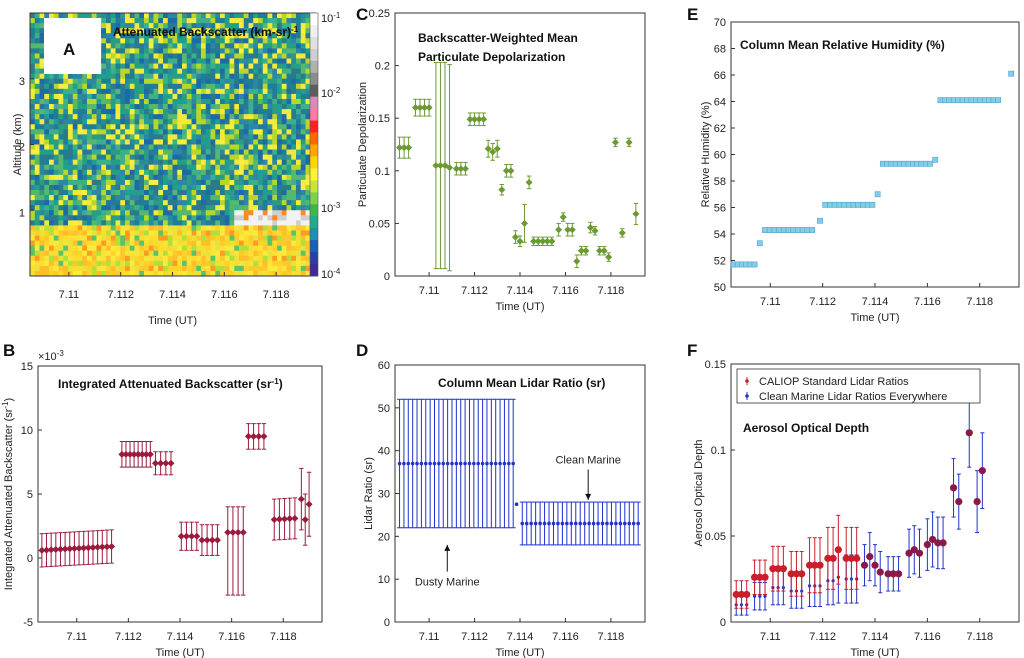 The height and width of the screenshot is (658, 1024). I want to click on y-axis-label-part: -1, so click(5, 405).